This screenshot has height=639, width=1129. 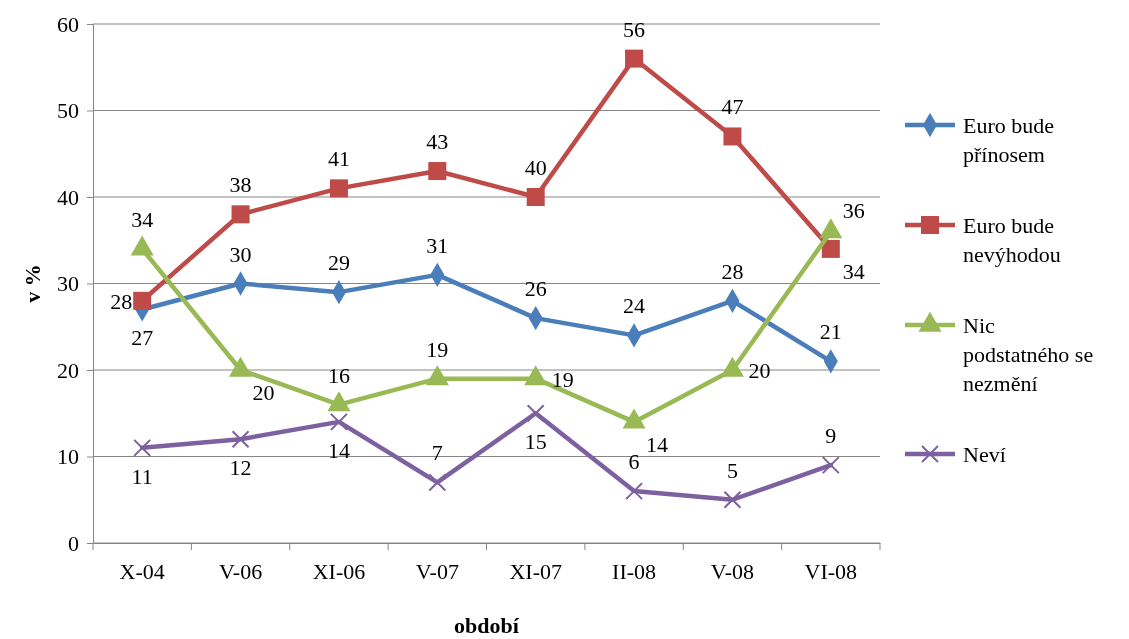 What do you see at coordinates (830, 332) in the screenshot?
I see `data-label: 21` at bounding box center [830, 332].